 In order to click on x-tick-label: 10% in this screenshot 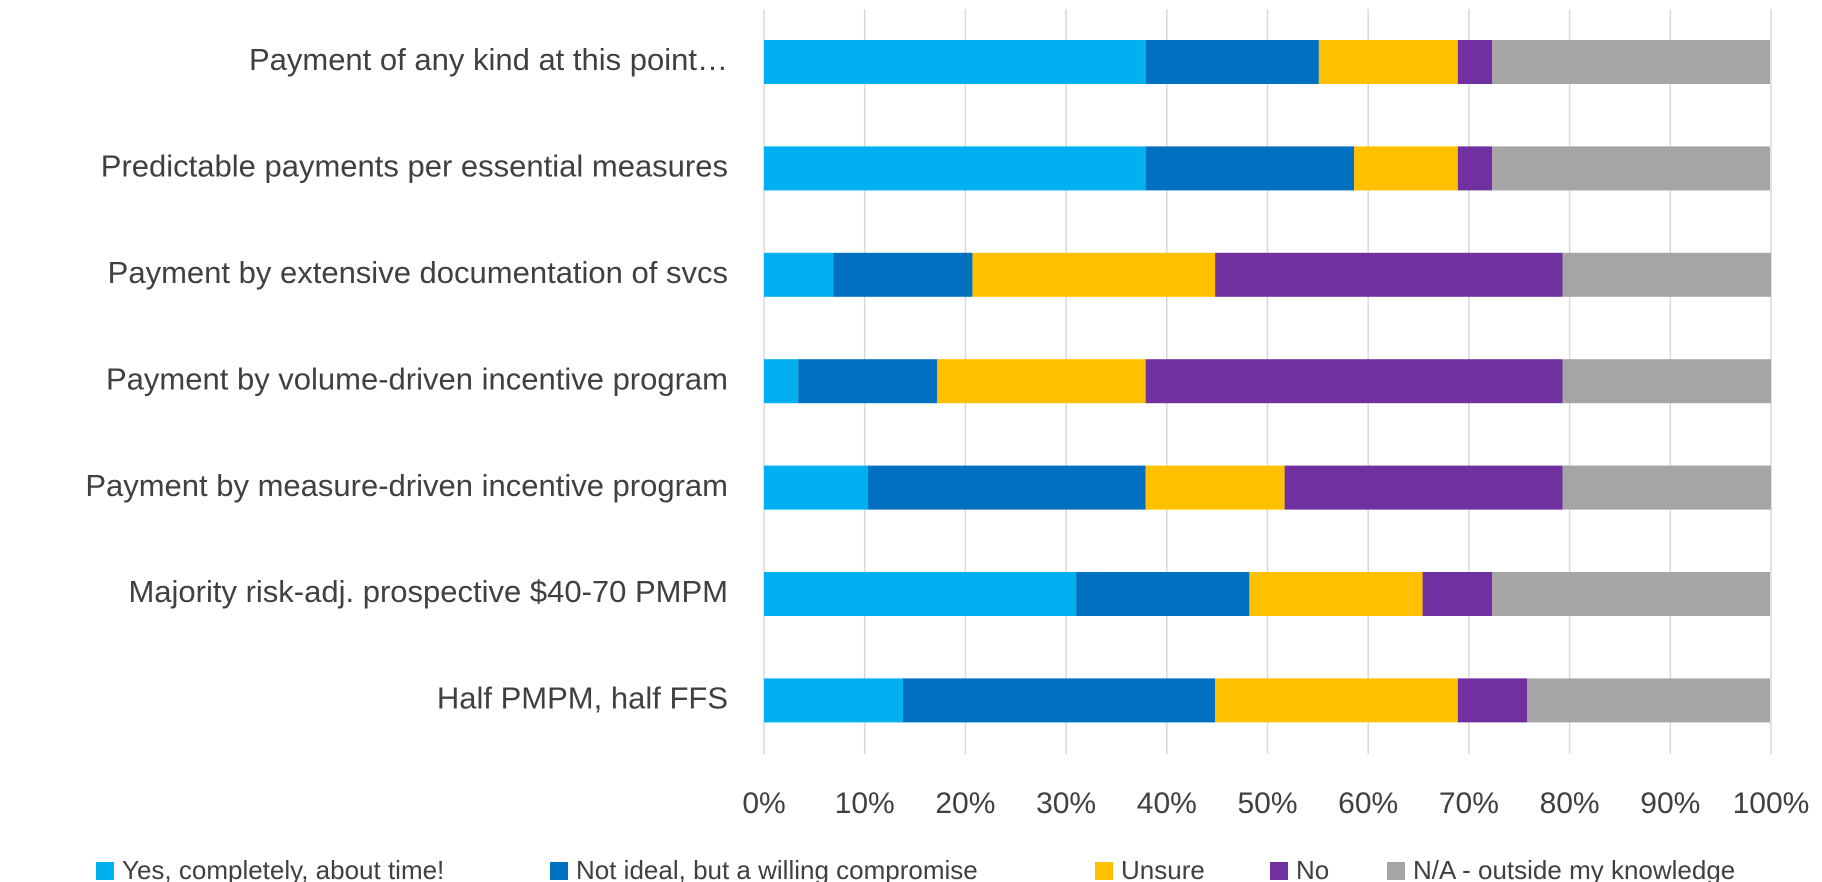, I will do `click(865, 803)`.